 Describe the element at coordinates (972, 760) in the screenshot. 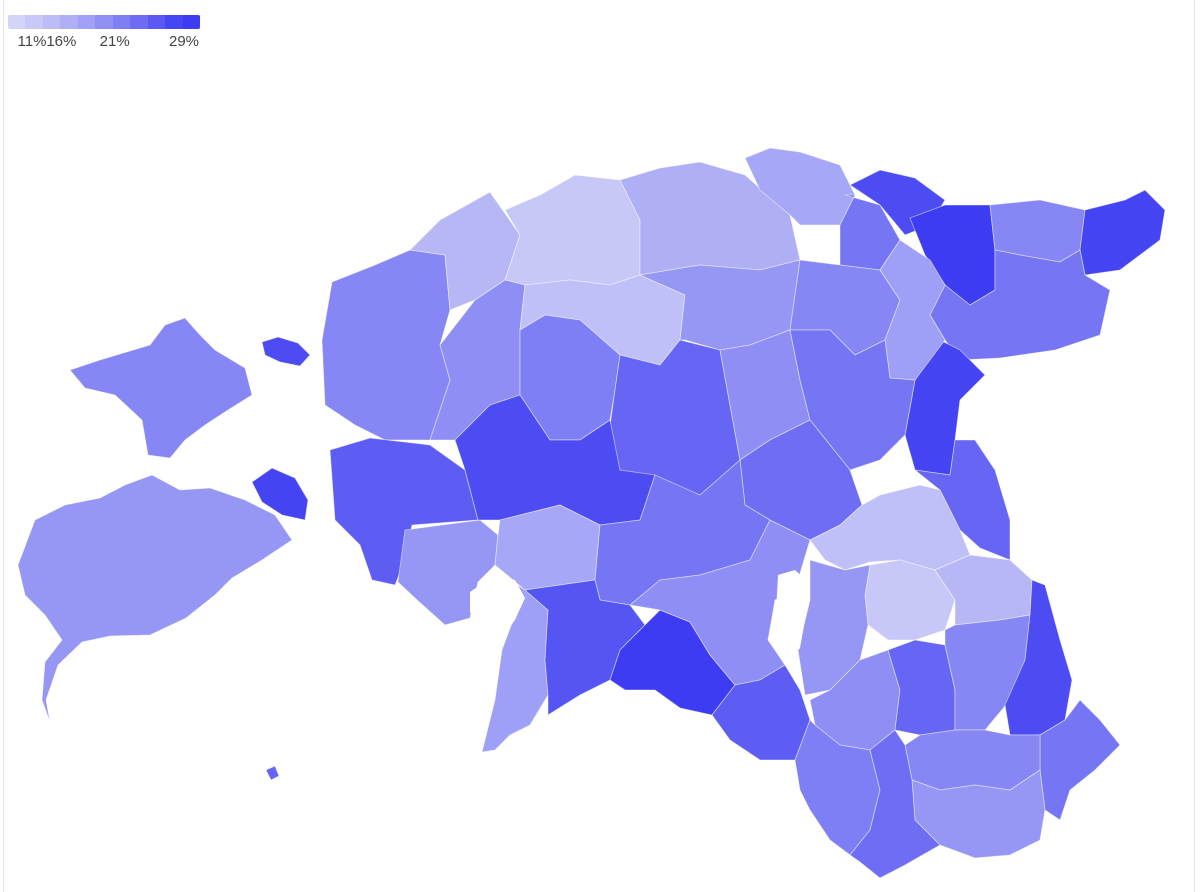

I see `region-antsla` at that location.